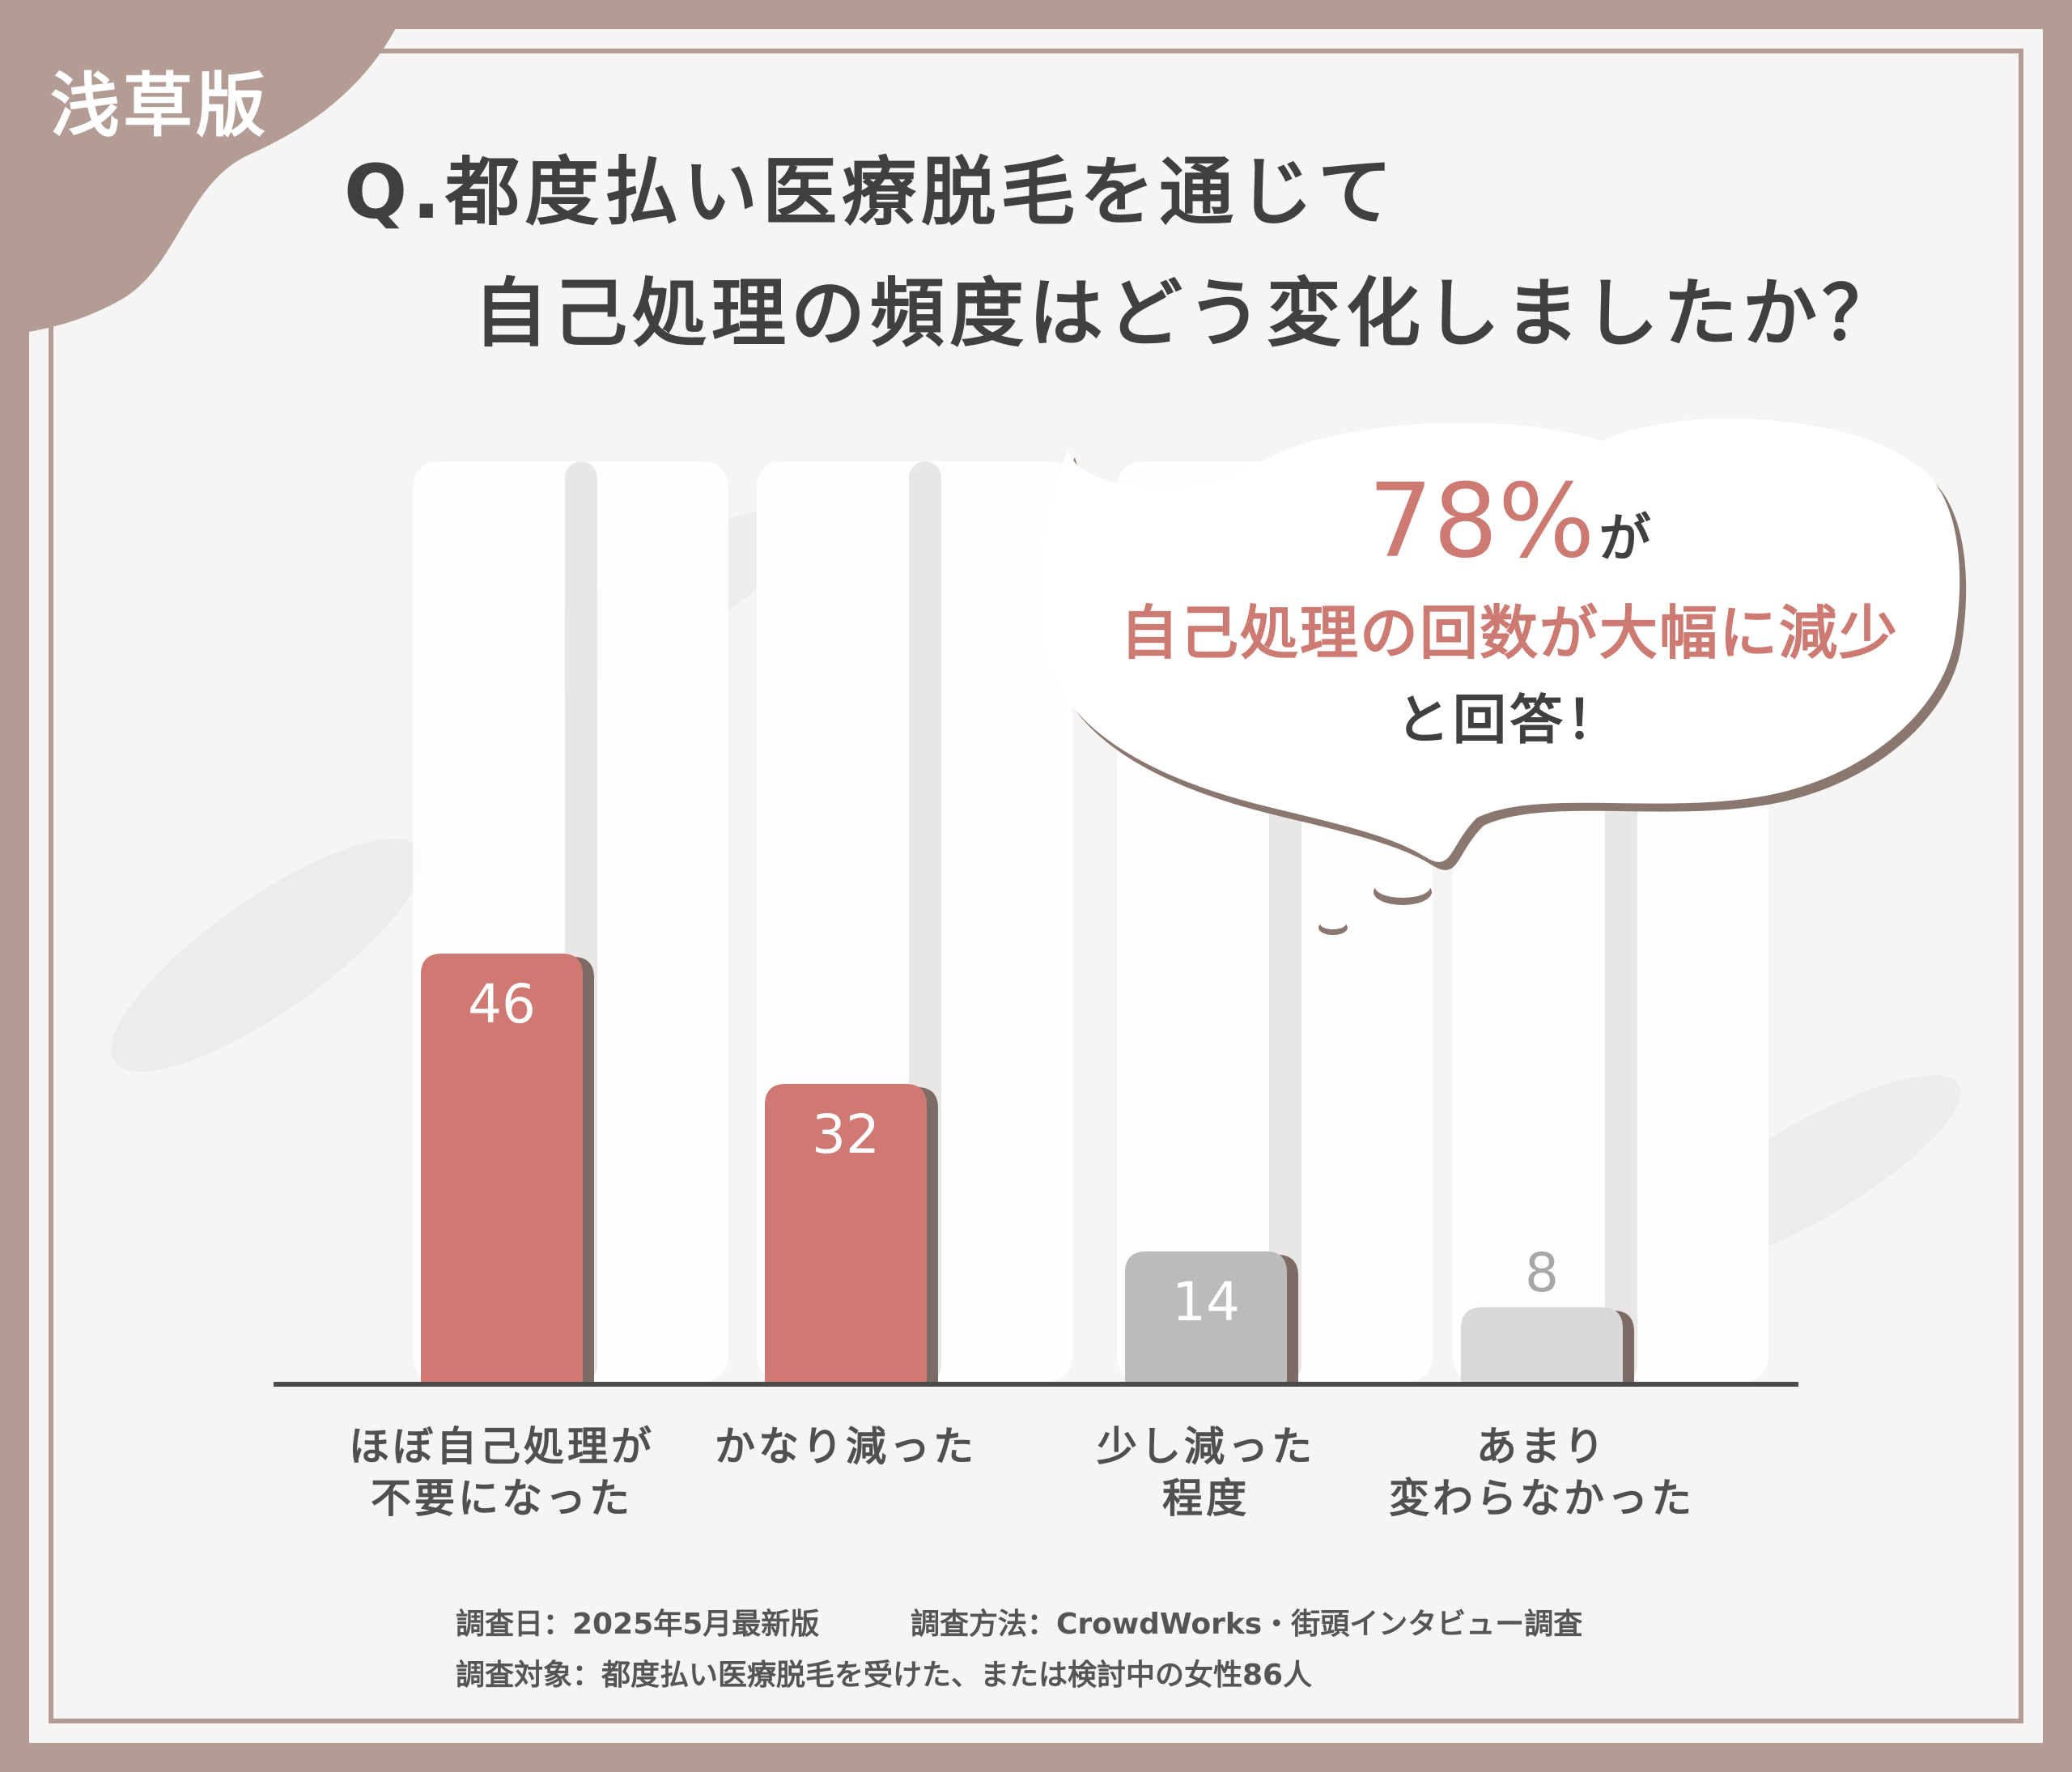  Describe the element at coordinates (1542, 1473) in the screenshot. I see `category-label: あまり変わらなかった` at that location.